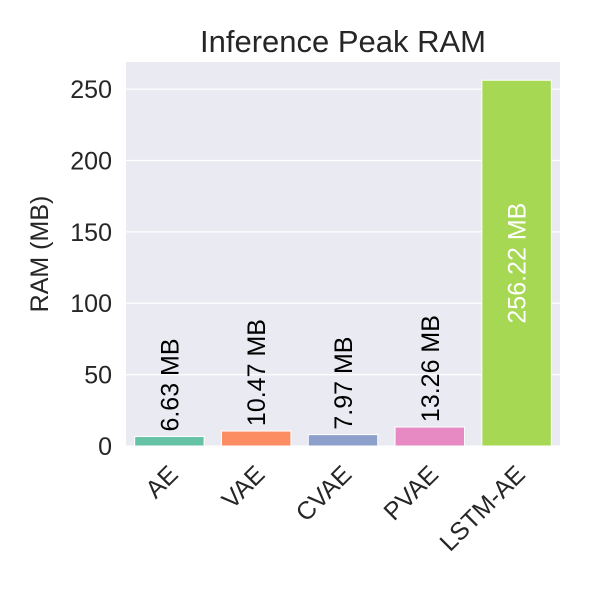  What do you see at coordinates (324, 493) in the screenshot?
I see `x-tick-label: CVAE` at bounding box center [324, 493].